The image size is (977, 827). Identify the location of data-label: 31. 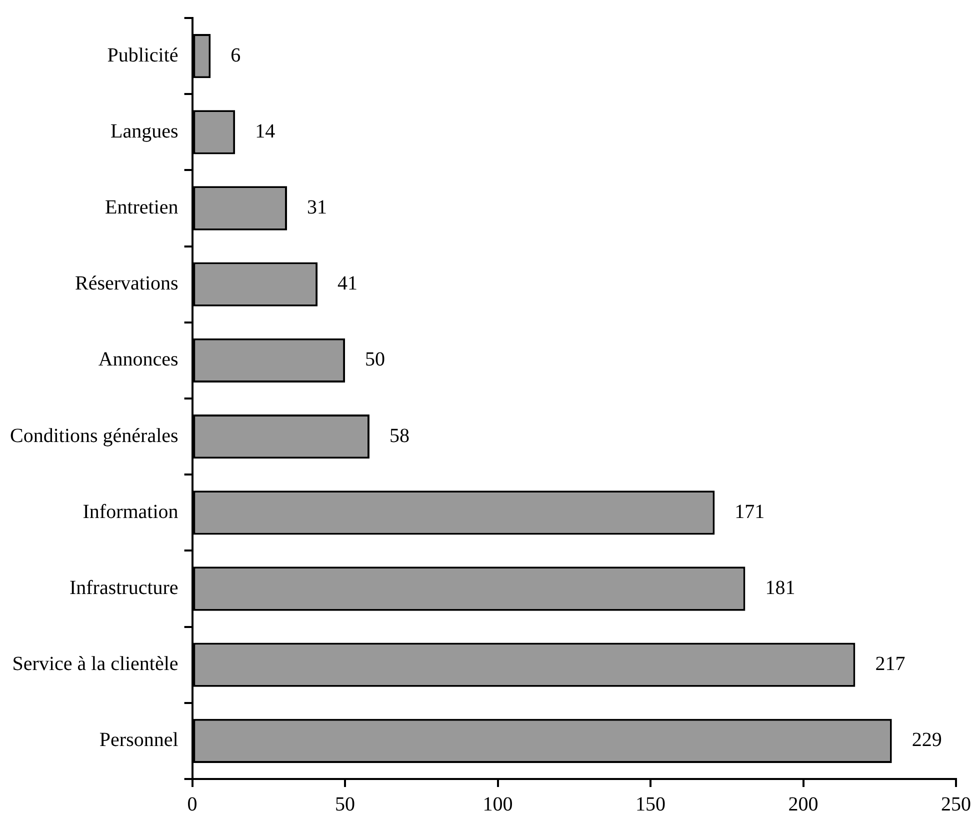
(317, 207).